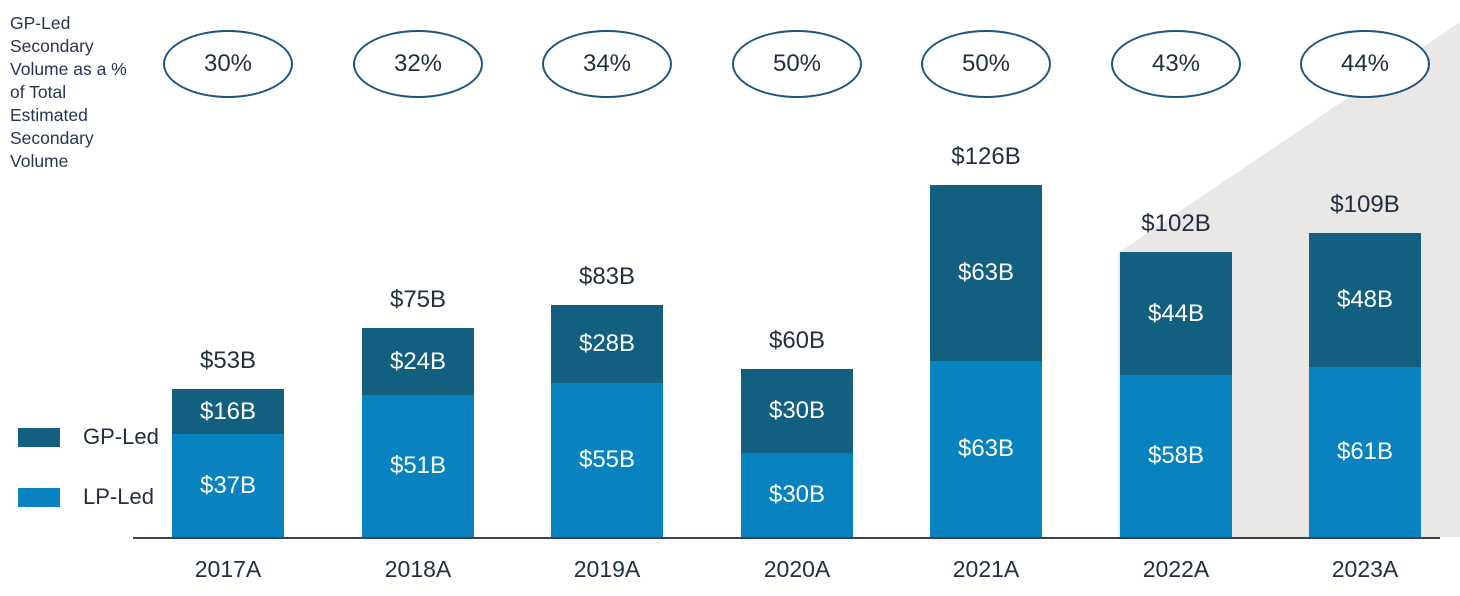  I want to click on gp-share-oval: 34%, so click(607, 64).